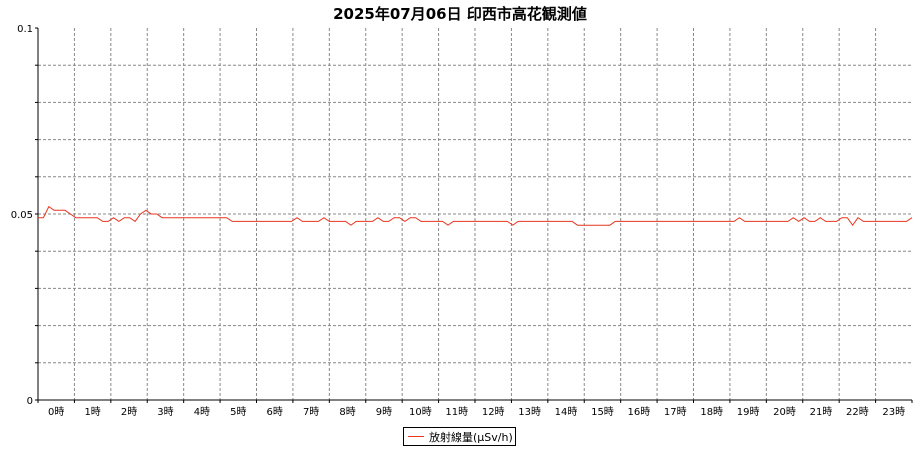  I want to click on x-tick-label: 20時, so click(784, 412).